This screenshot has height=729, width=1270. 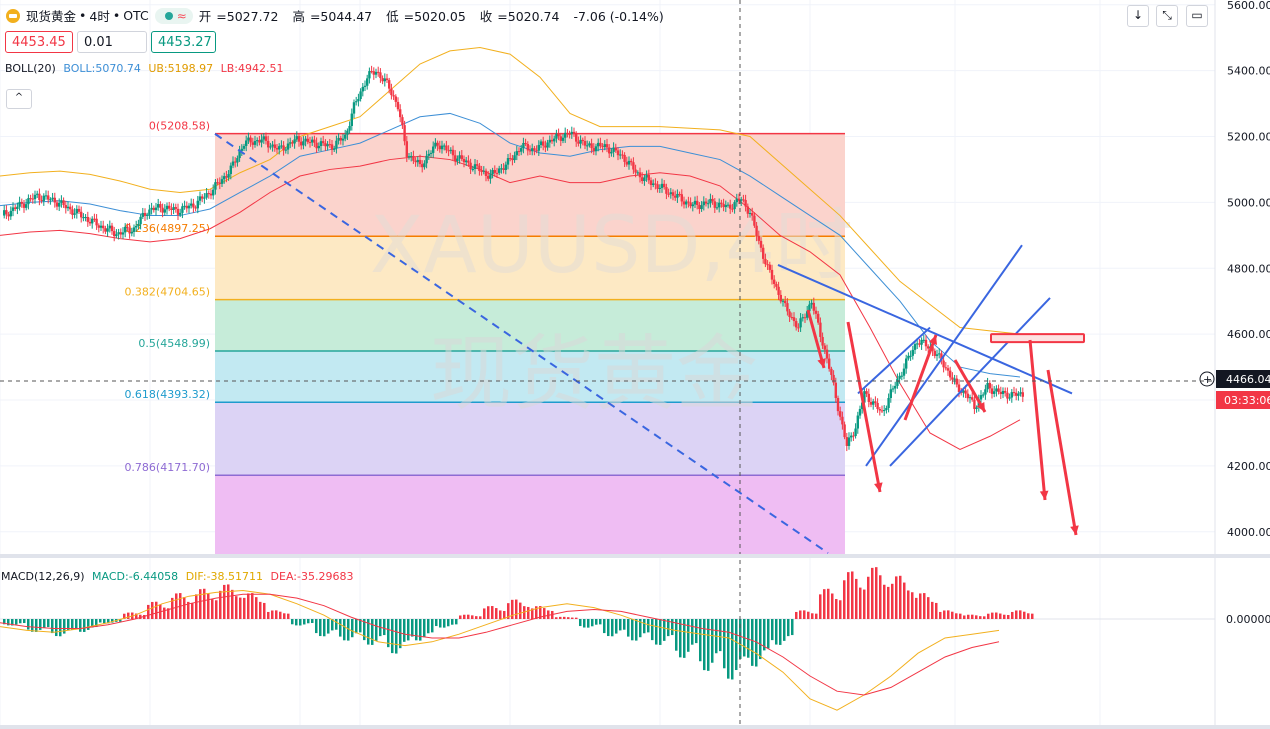 What do you see at coordinates (99, 16) in the screenshot?
I see `timeframe: 4时` at bounding box center [99, 16].